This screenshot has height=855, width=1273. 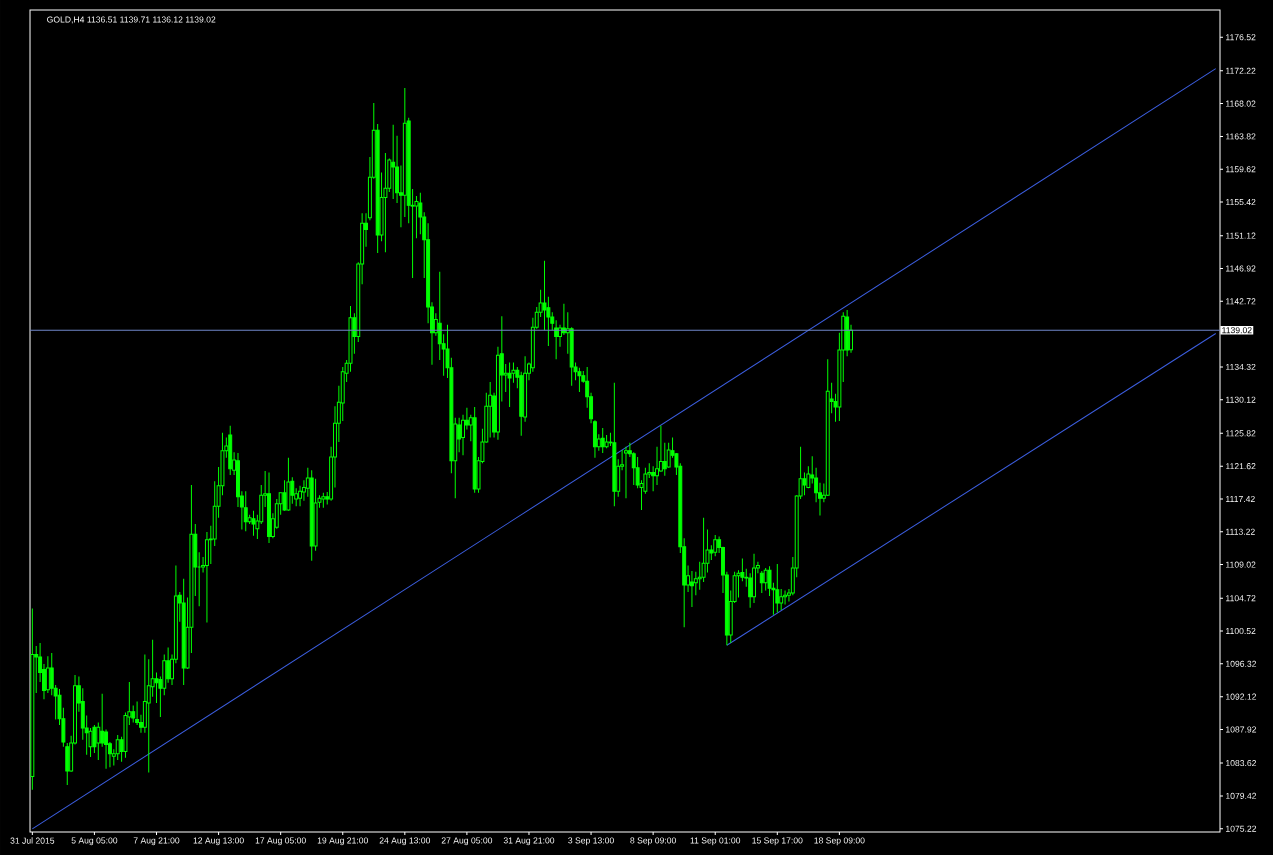 I want to click on x-tick-label: 3 Sep 13:00, so click(x=591, y=841).